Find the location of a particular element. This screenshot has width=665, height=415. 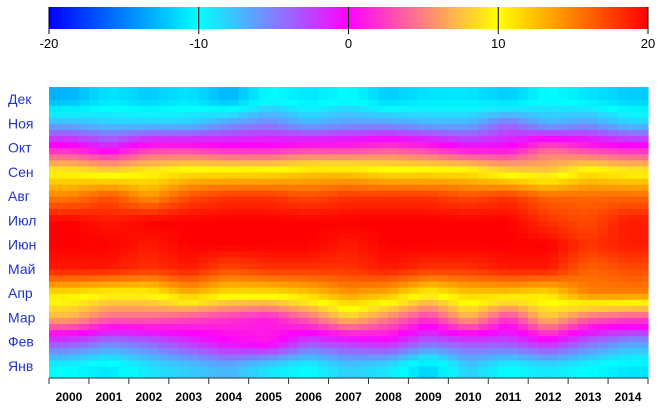

colorbar-tick-label: 20 is located at coordinates (648, 43).